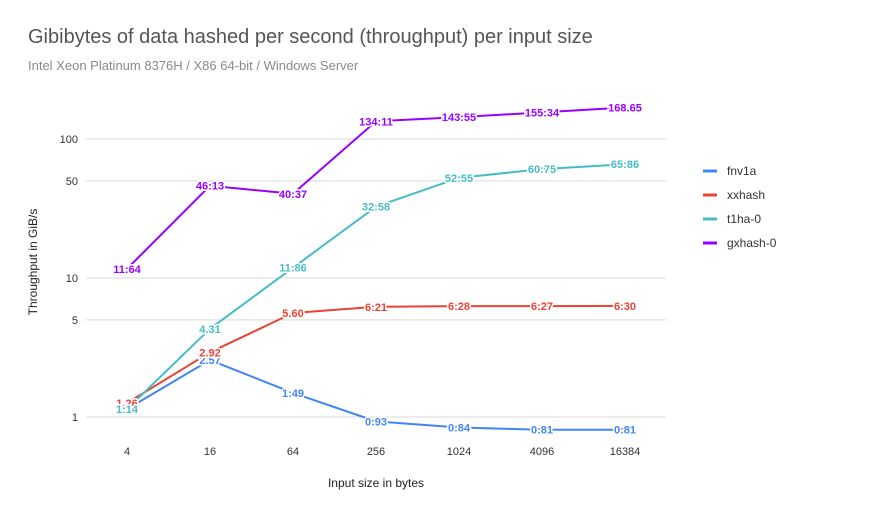  I want to click on data-label-halo: 6:27, so click(542, 307).